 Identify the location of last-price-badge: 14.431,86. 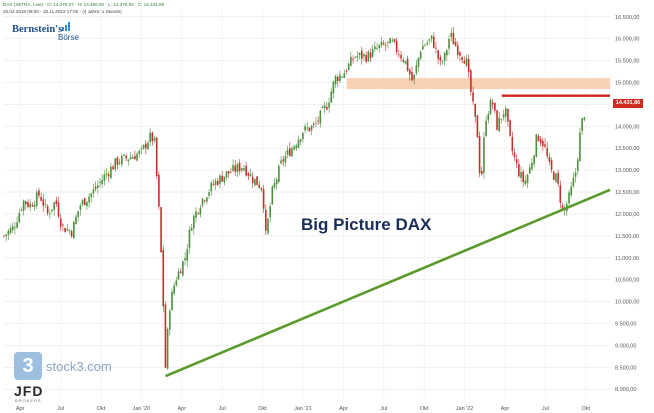
(628, 103).